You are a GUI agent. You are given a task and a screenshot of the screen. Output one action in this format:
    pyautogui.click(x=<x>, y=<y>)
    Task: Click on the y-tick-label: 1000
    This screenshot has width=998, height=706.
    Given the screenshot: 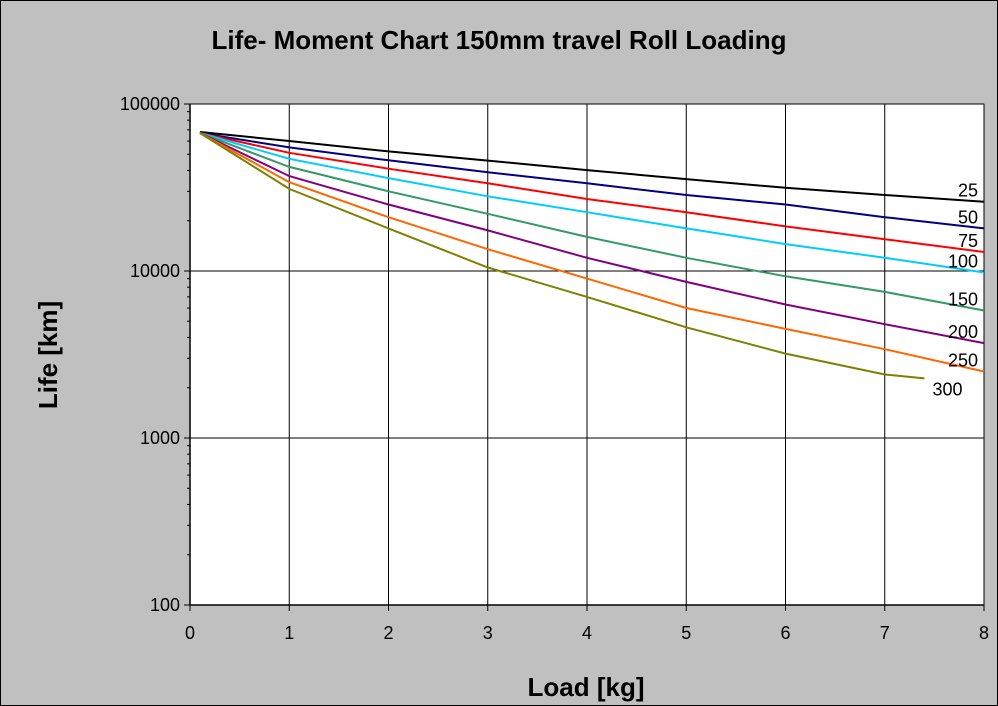 What is the action you would take?
    pyautogui.click(x=160, y=438)
    